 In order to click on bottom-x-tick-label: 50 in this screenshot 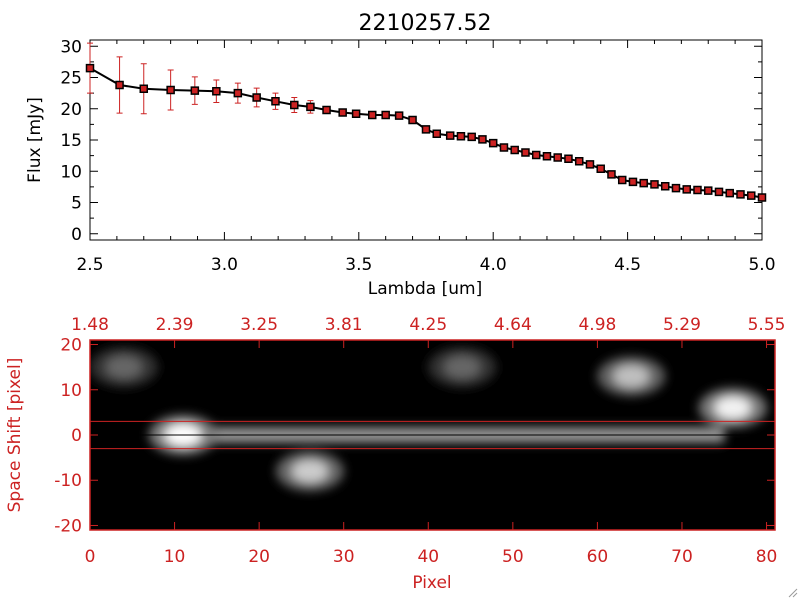, I will do `click(513, 557)`.